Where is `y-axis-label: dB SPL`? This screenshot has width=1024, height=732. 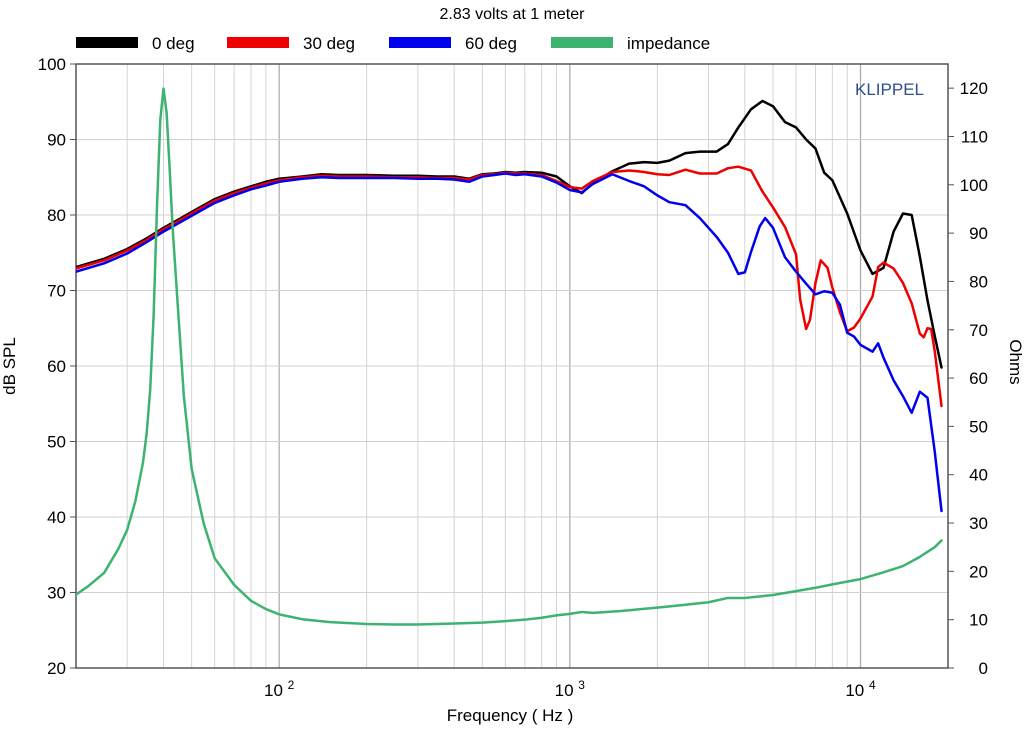
y-axis-label: dB SPL is located at coordinates (9, 366).